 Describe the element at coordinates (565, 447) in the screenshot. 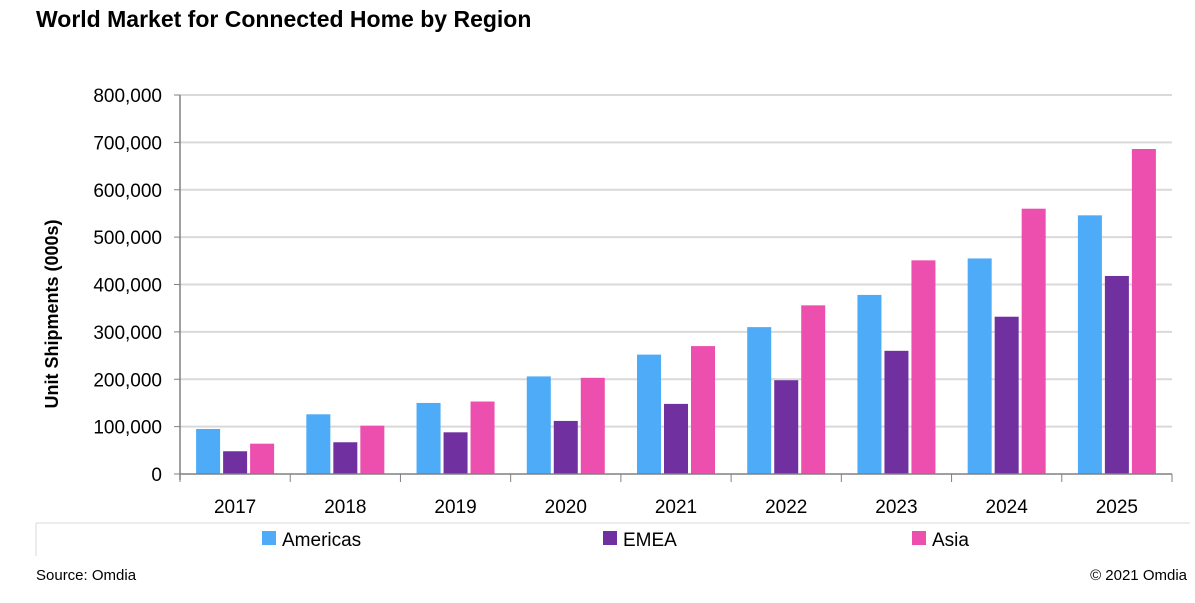

I see `bar-emea-2020` at that location.